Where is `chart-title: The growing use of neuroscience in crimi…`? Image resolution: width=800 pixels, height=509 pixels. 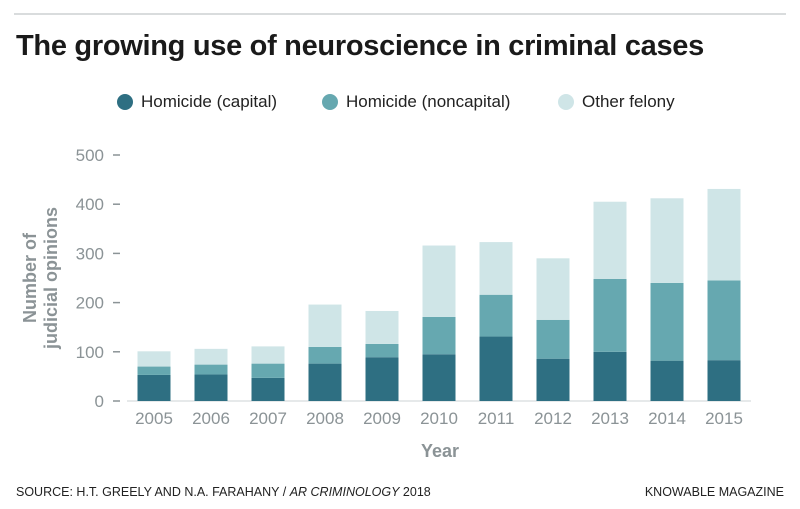 chart-title: The growing use of neuroscience in crimi… is located at coordinates (360, 46).